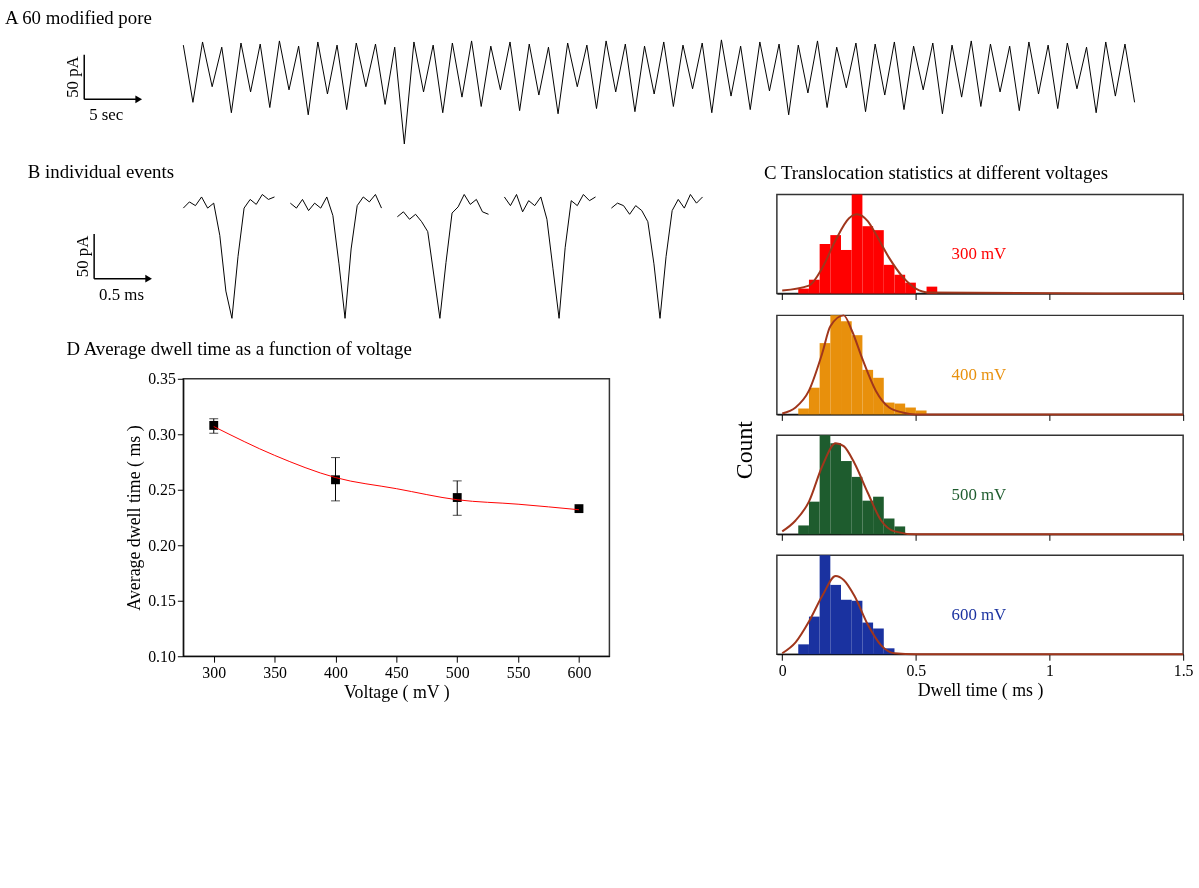 The height and width of the screenshot is (888, 1199). Describe the element at coordinates (239, 348) in the screenshot. I see `chart-title: D Average dwell time as a function of voltage` at that location.